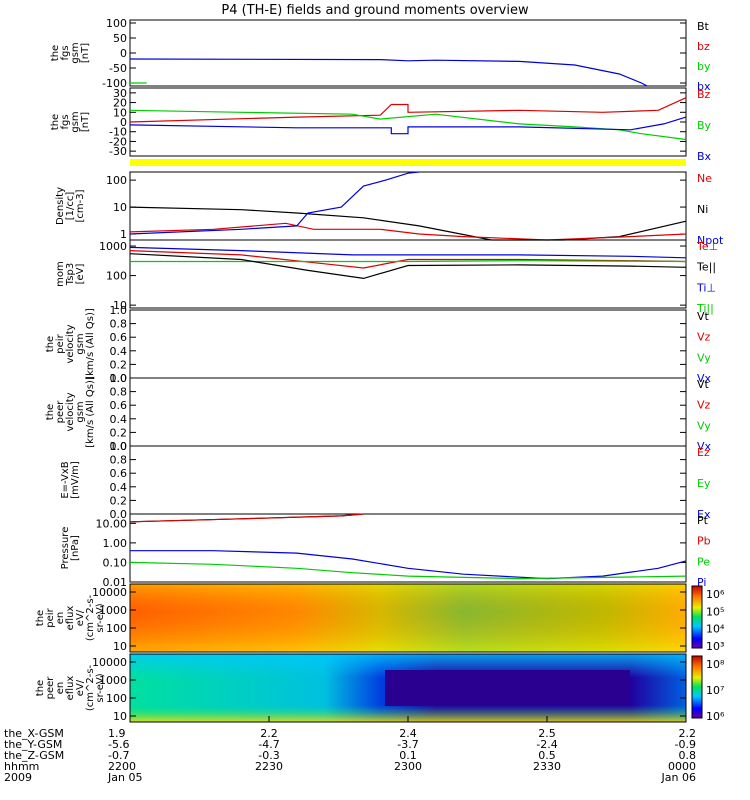 The height and width of the screenshot is (800, 750). Describe the element at coordinates (109, 592) in the screenshot. I see `peir-eflux-ytick-label: 10000` at that location.